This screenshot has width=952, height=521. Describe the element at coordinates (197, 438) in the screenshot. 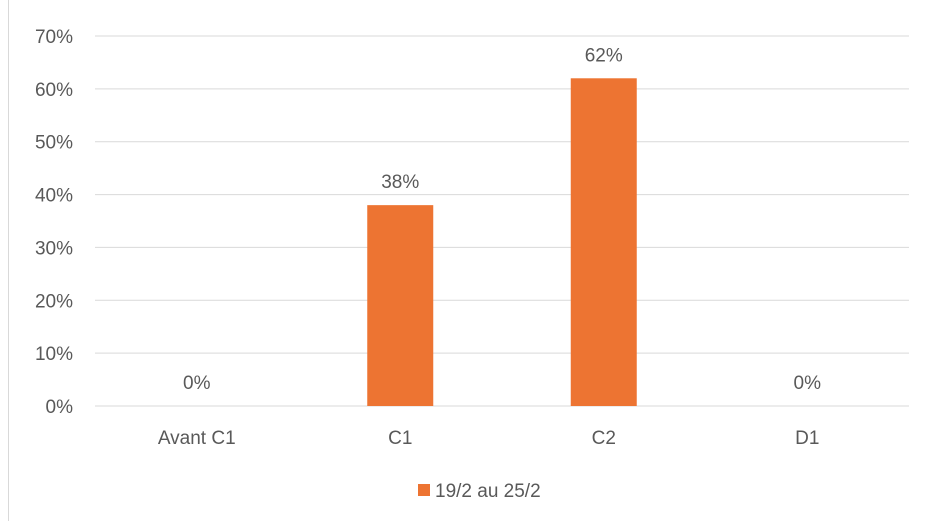

I see `x-tick-label: Avant C1` at that location.